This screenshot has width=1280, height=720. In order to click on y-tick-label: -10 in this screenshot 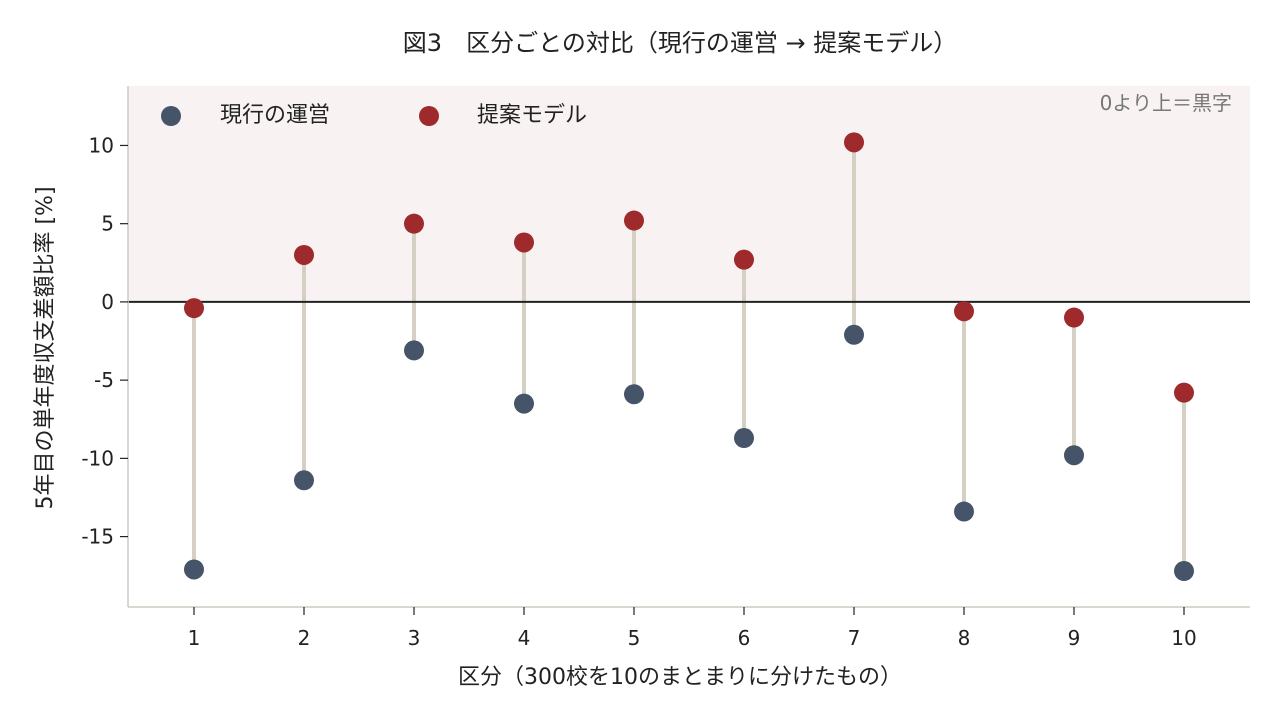, I will do `click(97, 458)`.